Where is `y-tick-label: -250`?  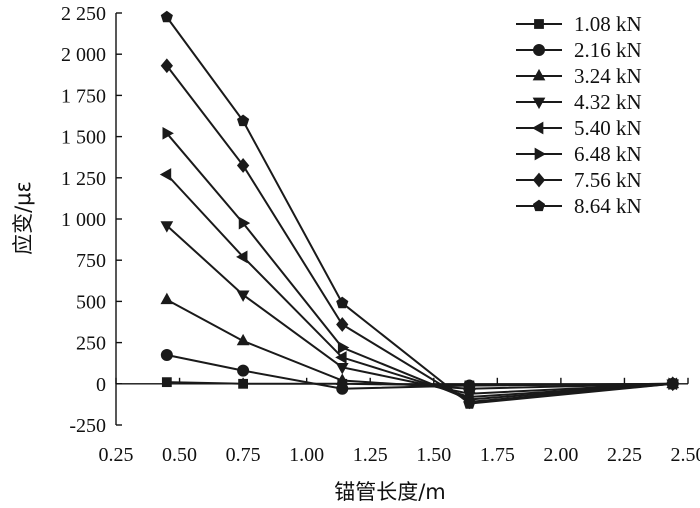 y-tick-label: -250 is located at coordinates (87, 426).